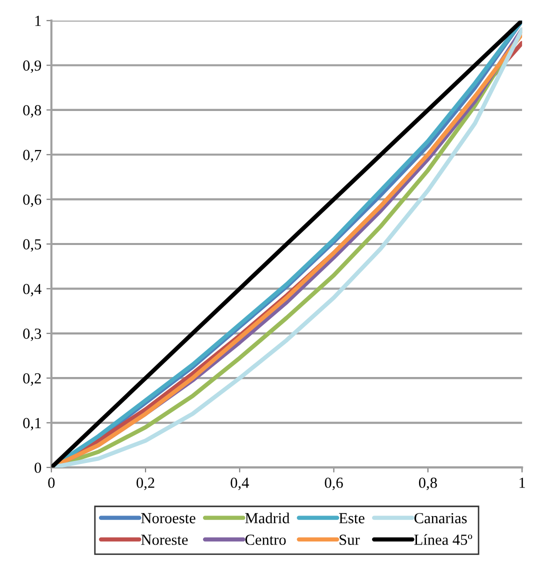  Describe the element at coordinates (443, 539) in the screenshot. I see `legend-label: Línea 45º` at that location.